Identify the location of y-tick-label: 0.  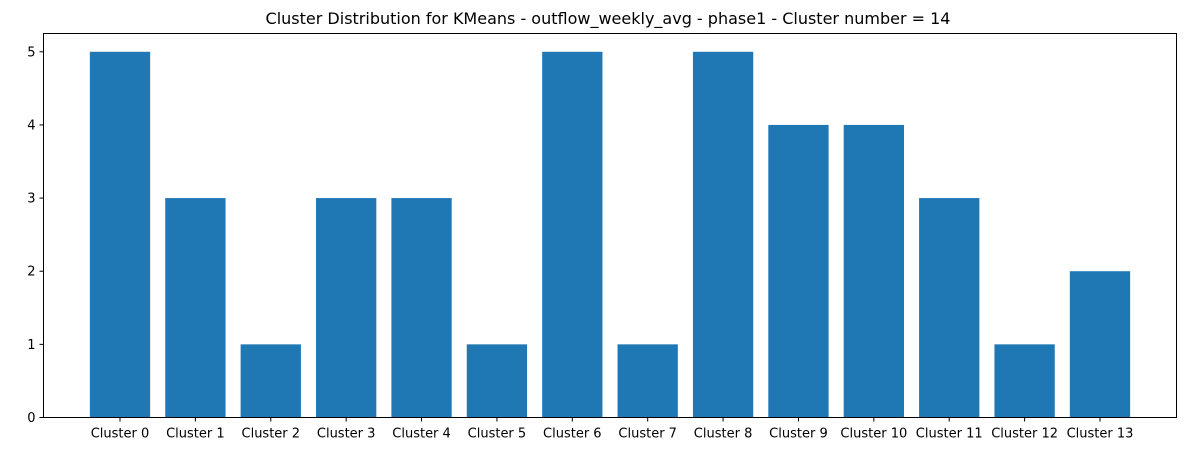
(31, 418).